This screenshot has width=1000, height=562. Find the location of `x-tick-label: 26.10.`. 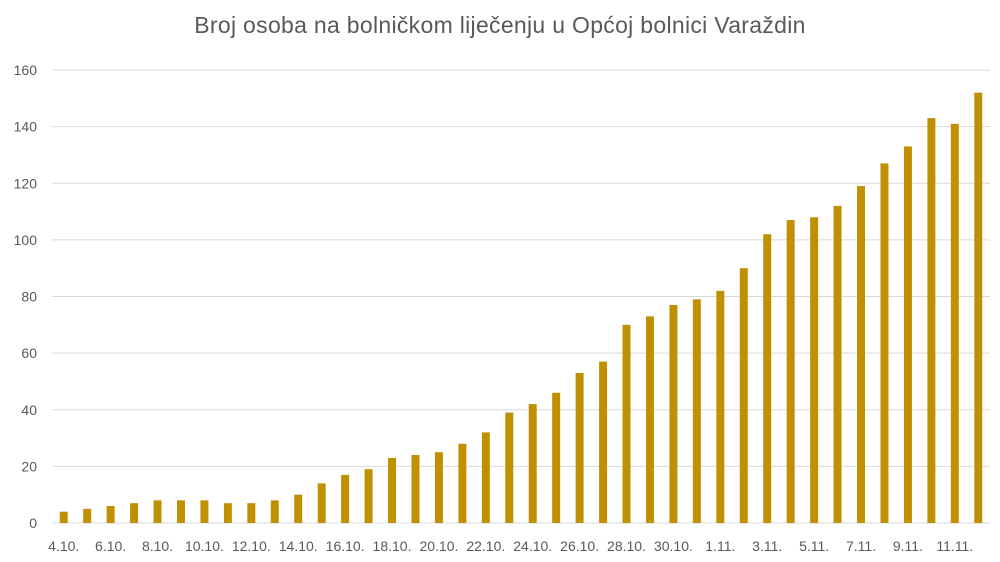

x-tick-label: 26.10. is located at coordinates (579, 546).